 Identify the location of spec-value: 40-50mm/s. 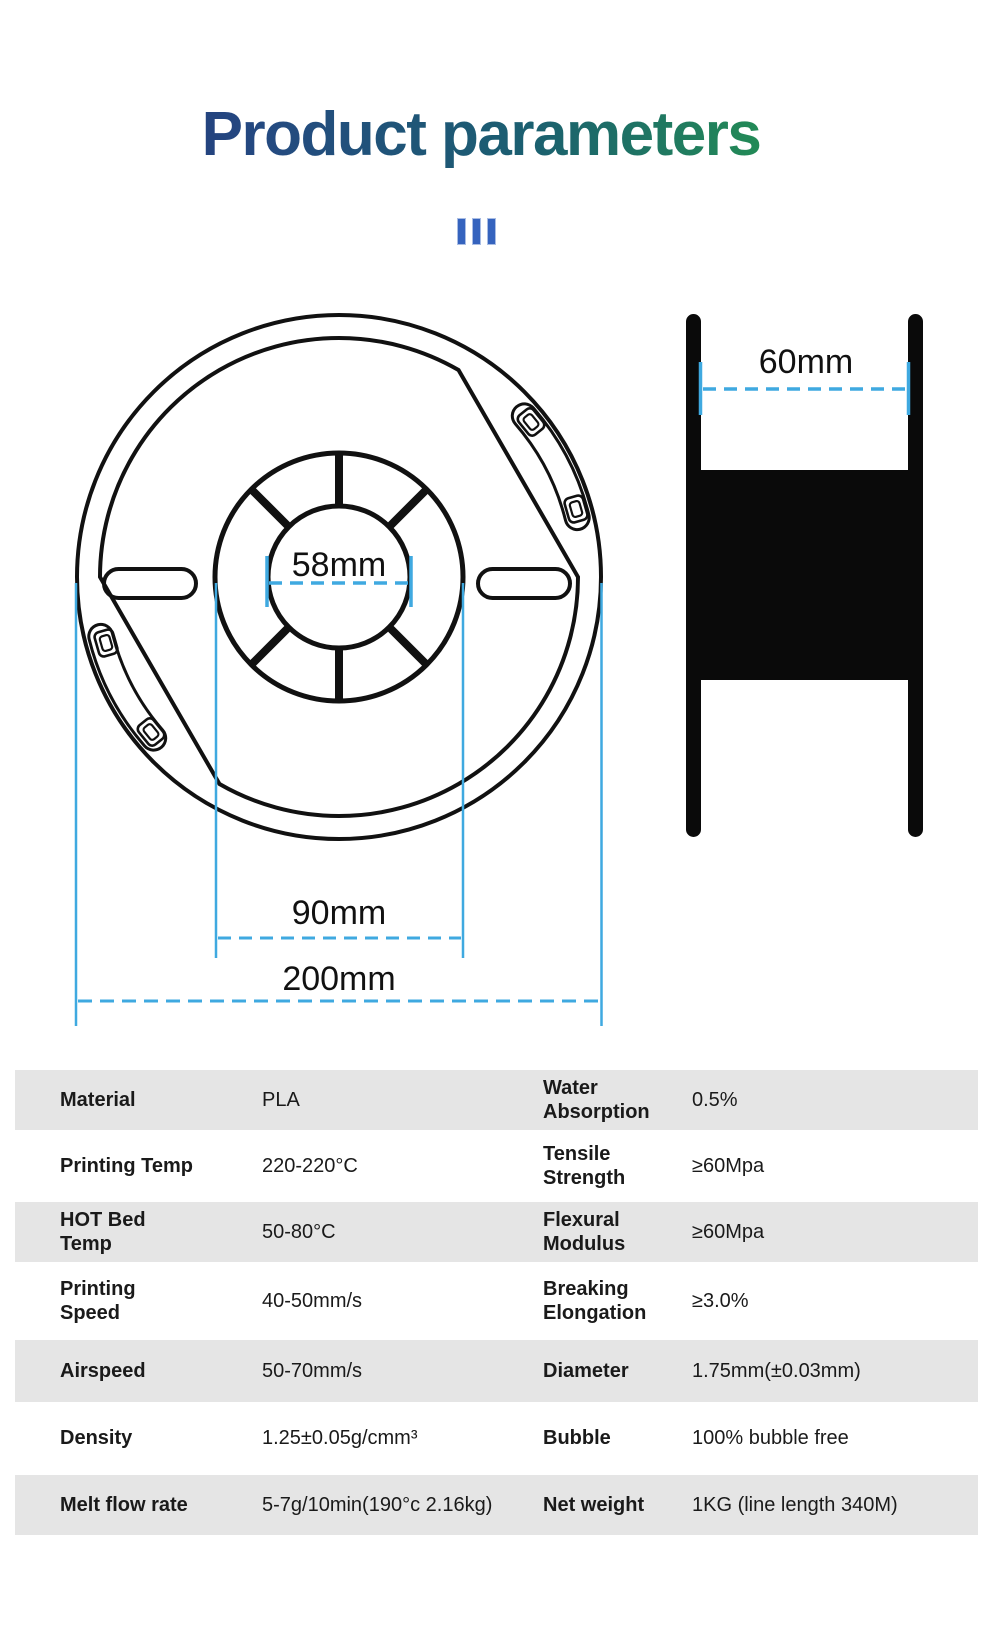
(312, 1300).